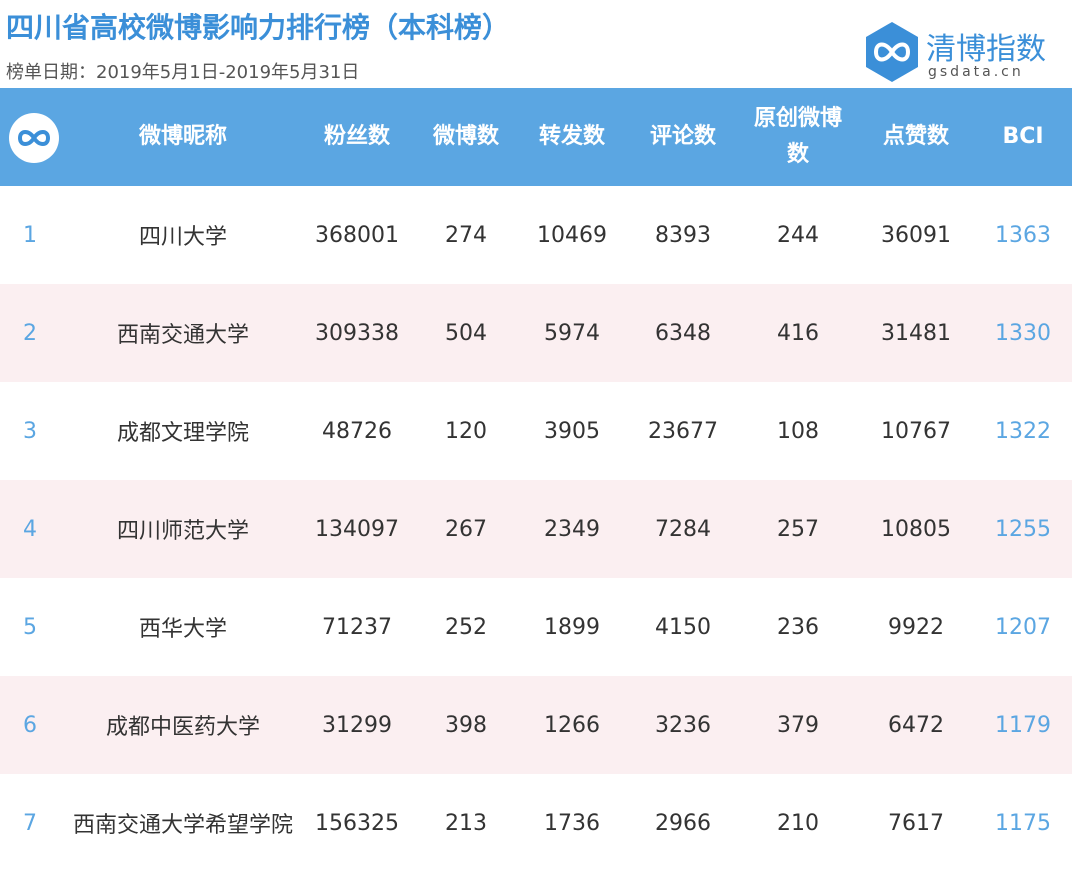  Describe the element at coordinates (916, 725) in the screenshot. I see `value: 6472` at that location.